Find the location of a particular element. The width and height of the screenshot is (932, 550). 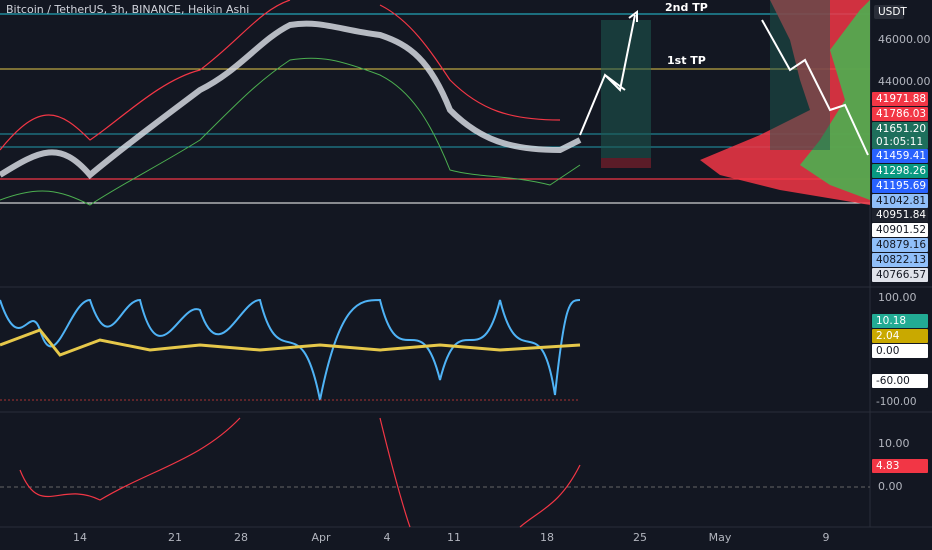

arrow-head is located at coordinates (633, 16).